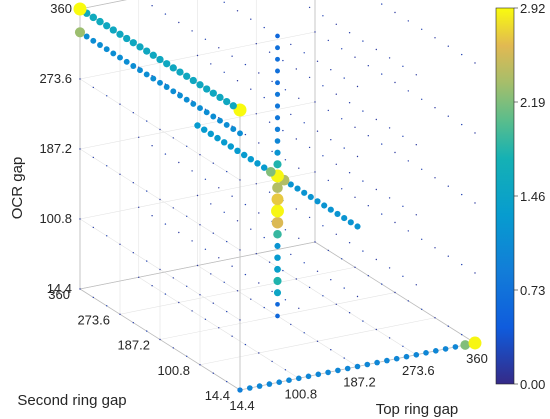  What do you see at coordinates (532, 102) in the screenshot?
I see `colorbar-tick-label: 2.19` at bounding box center [532, 102].